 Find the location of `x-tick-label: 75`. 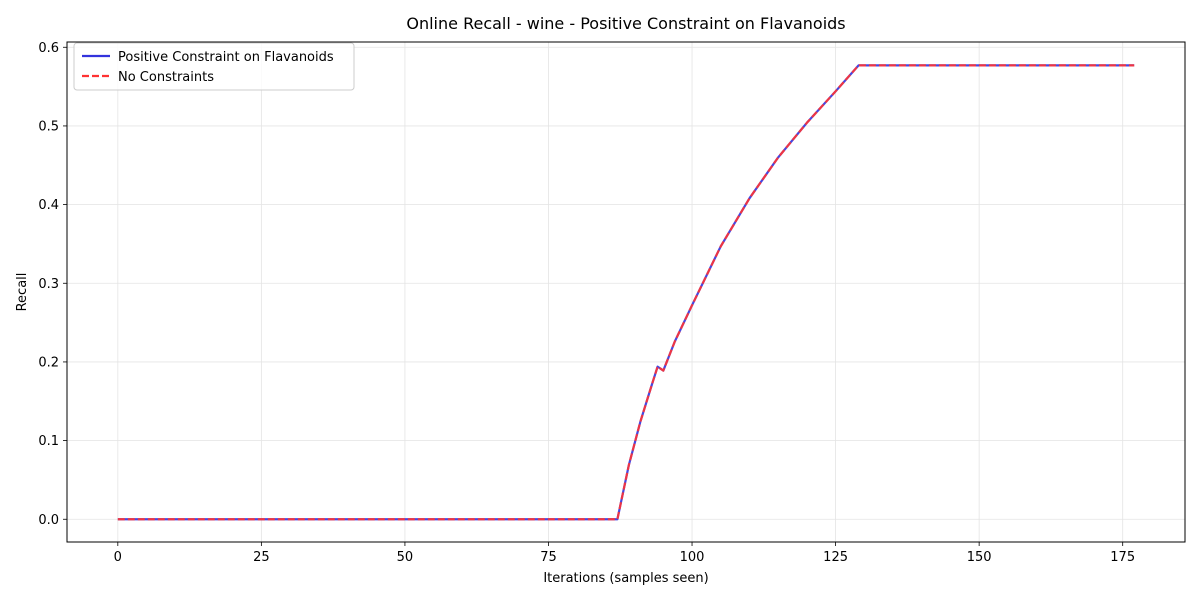

x-tick-label: 75 is located at coordinates (548, 557).